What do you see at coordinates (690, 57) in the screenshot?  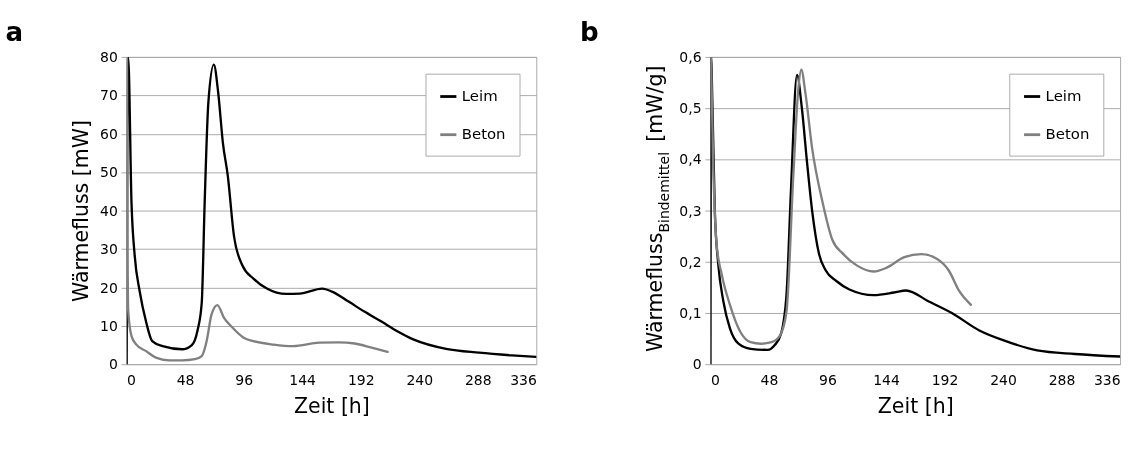 I see `y-tick-label: 0,6` at bounding box center [690, 57].